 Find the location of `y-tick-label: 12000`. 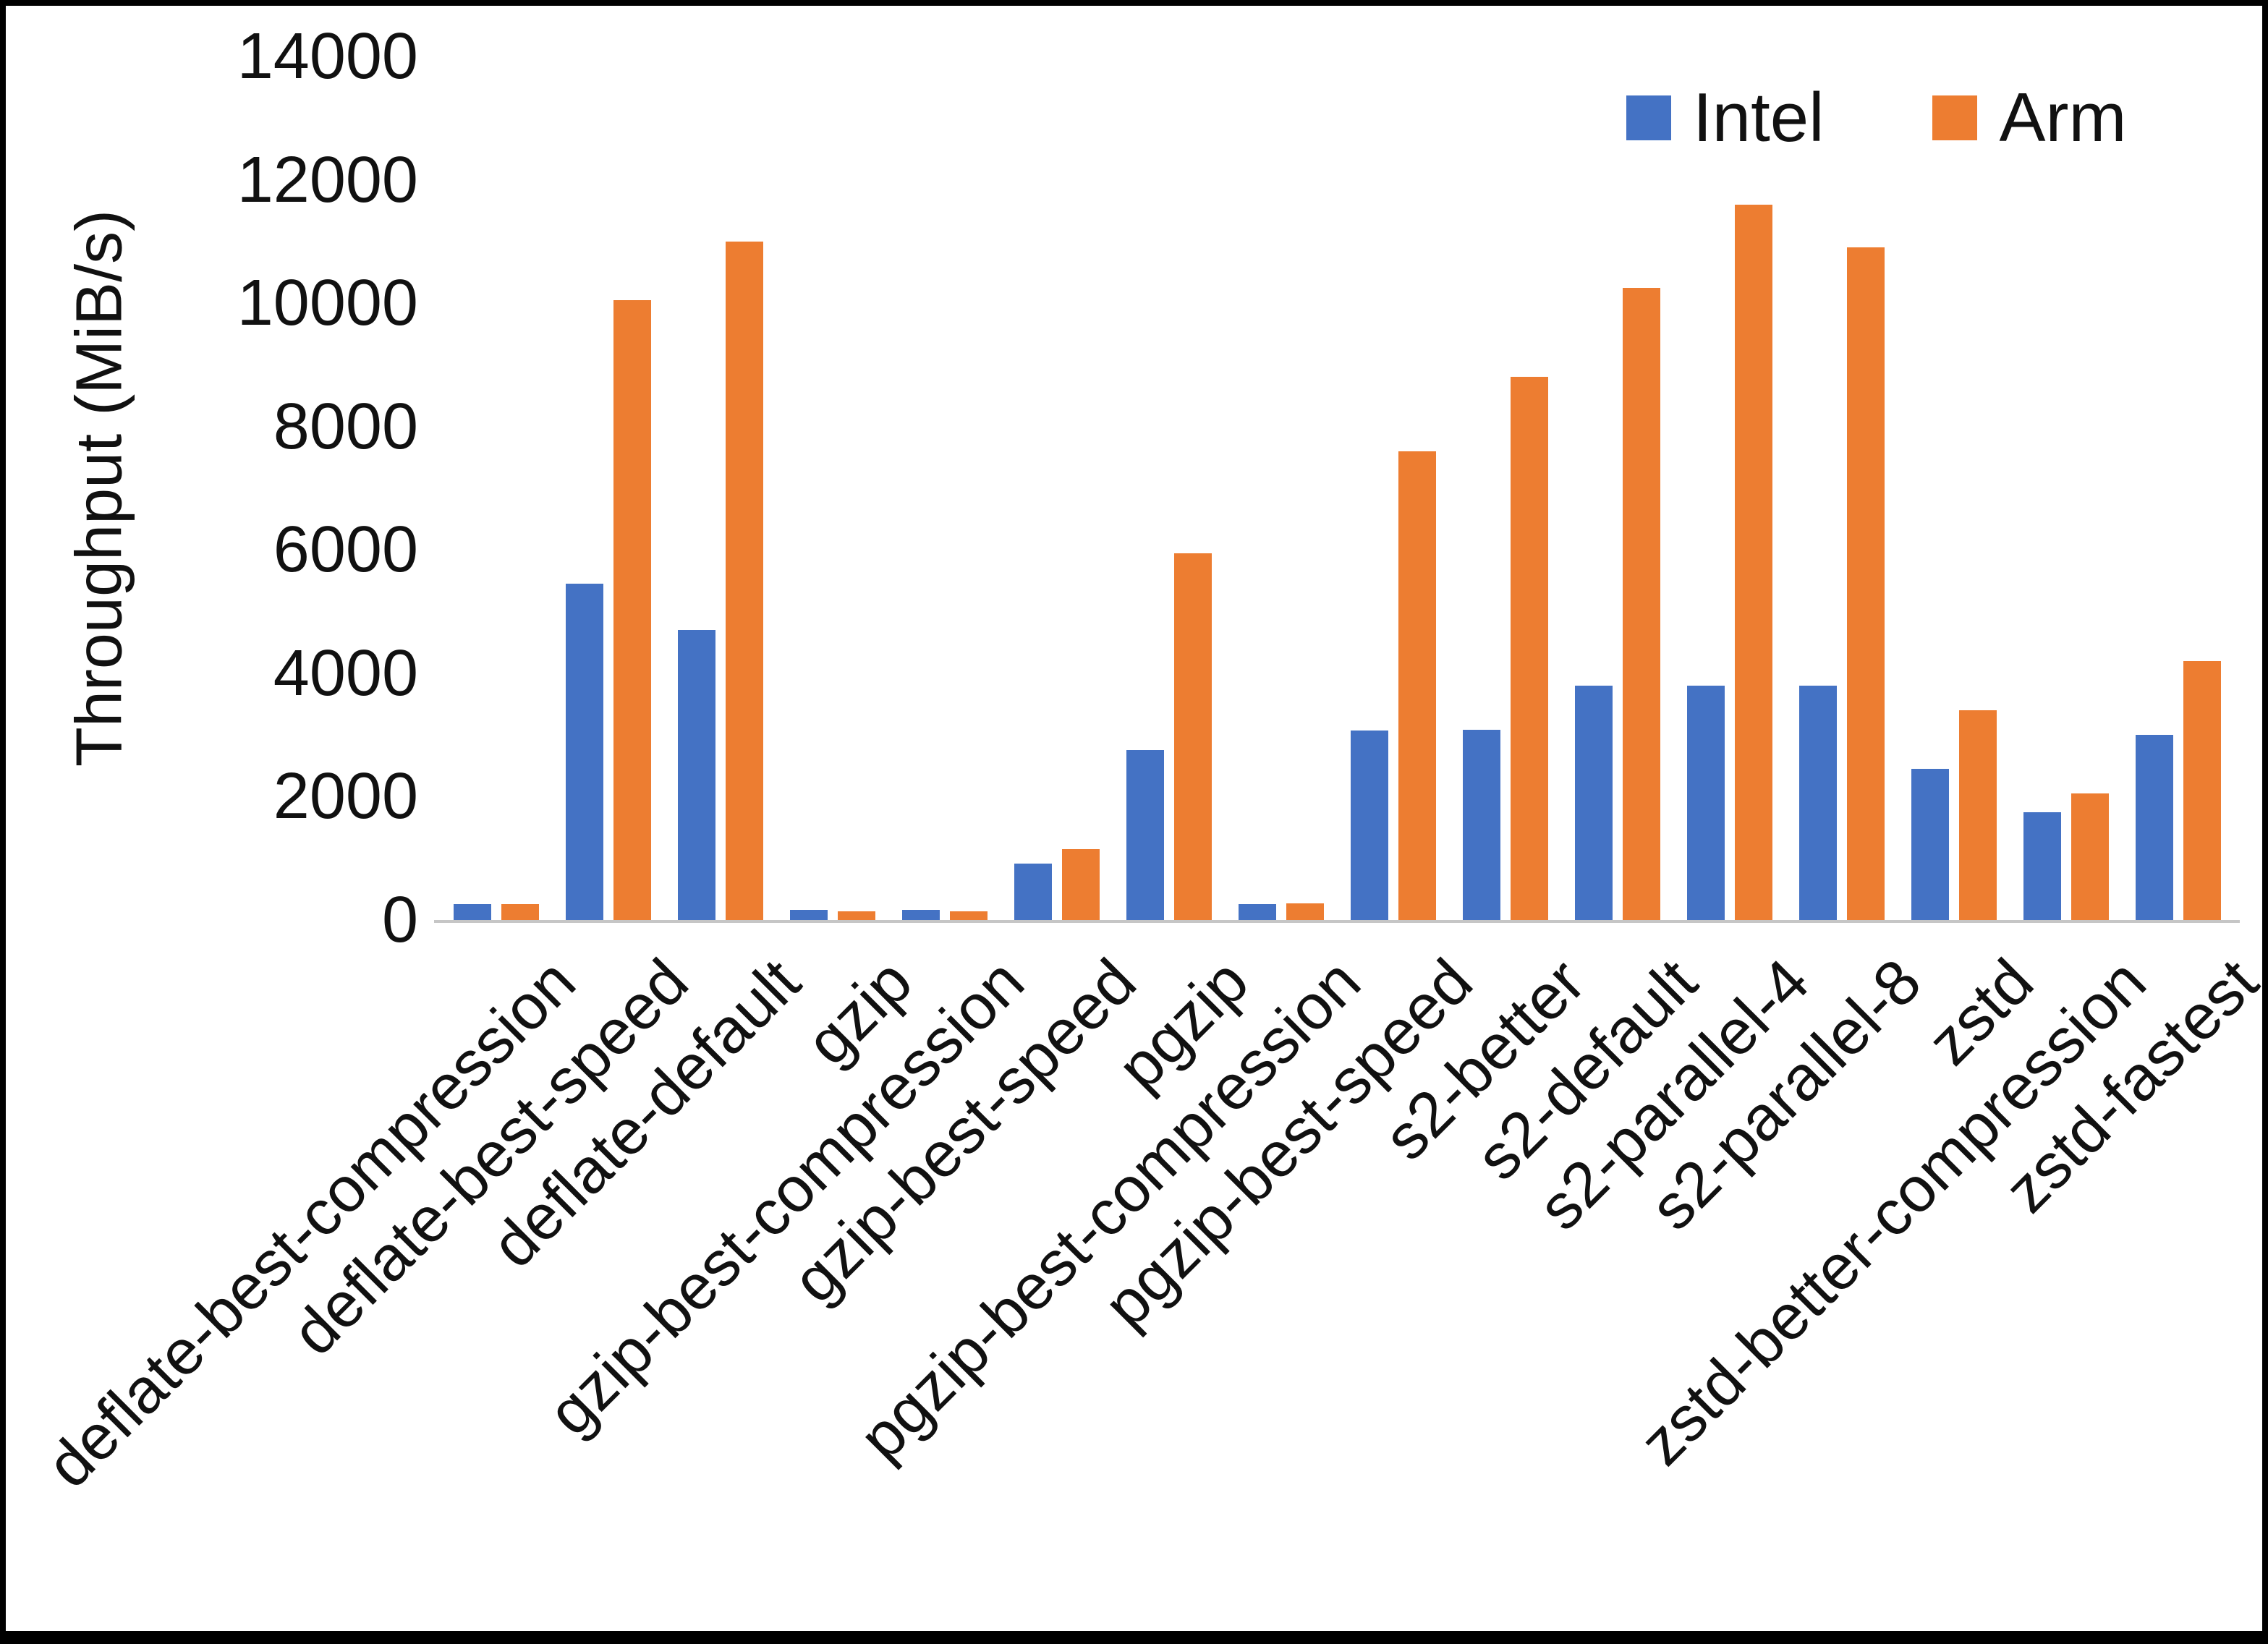

y-tick-label: 12000 is located at coordinates (327, 179).